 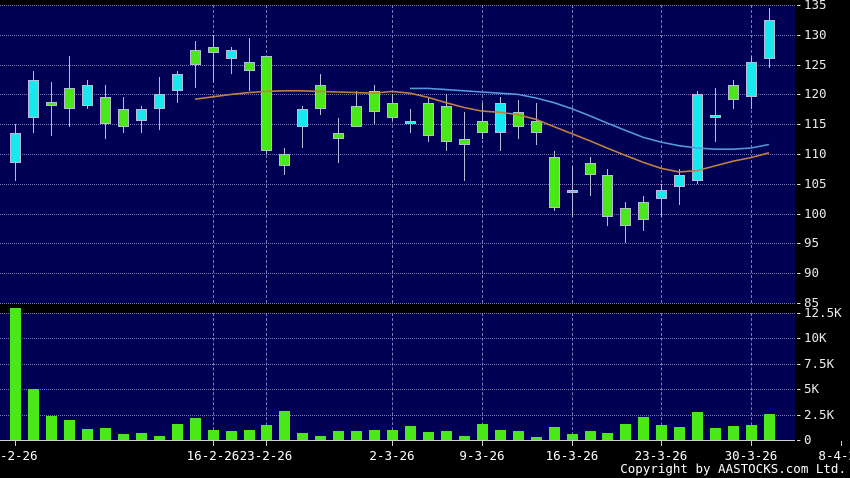 I want to click on candle-wick, so click(x=661, y=200).